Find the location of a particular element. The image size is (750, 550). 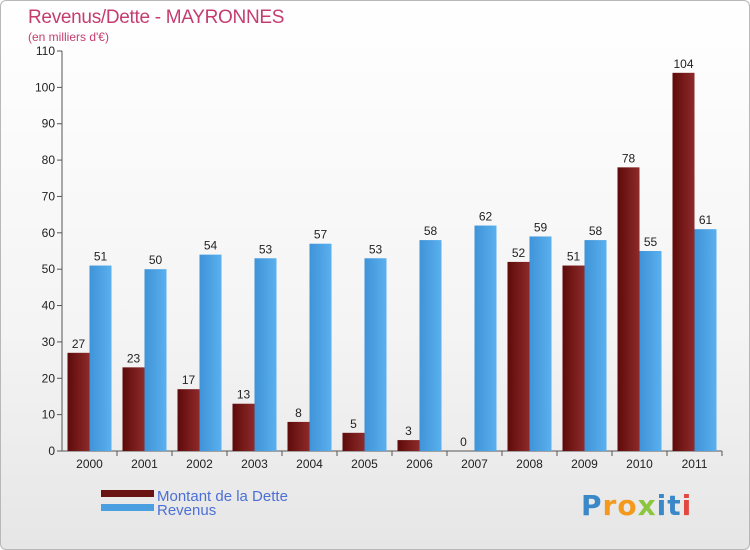

data-label-revenus: 51 is located at coordinates (101, 257).